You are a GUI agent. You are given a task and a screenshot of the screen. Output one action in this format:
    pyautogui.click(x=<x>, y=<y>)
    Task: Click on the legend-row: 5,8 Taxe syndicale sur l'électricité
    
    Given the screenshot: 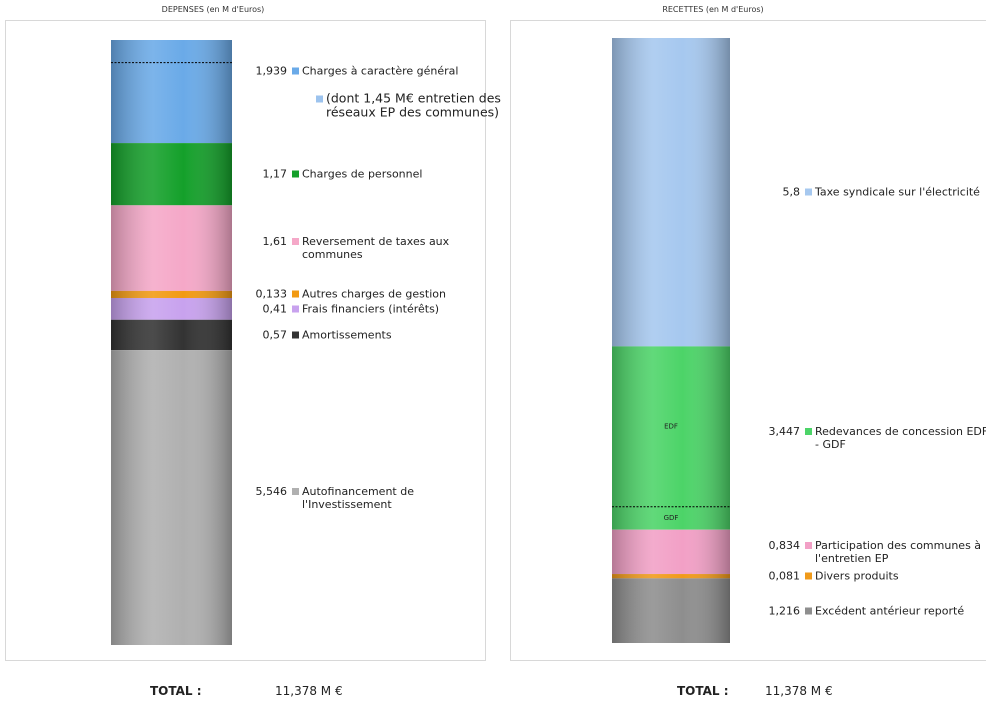 What is the action you would take?
    pyautogui.click(x=863, y=192)
    